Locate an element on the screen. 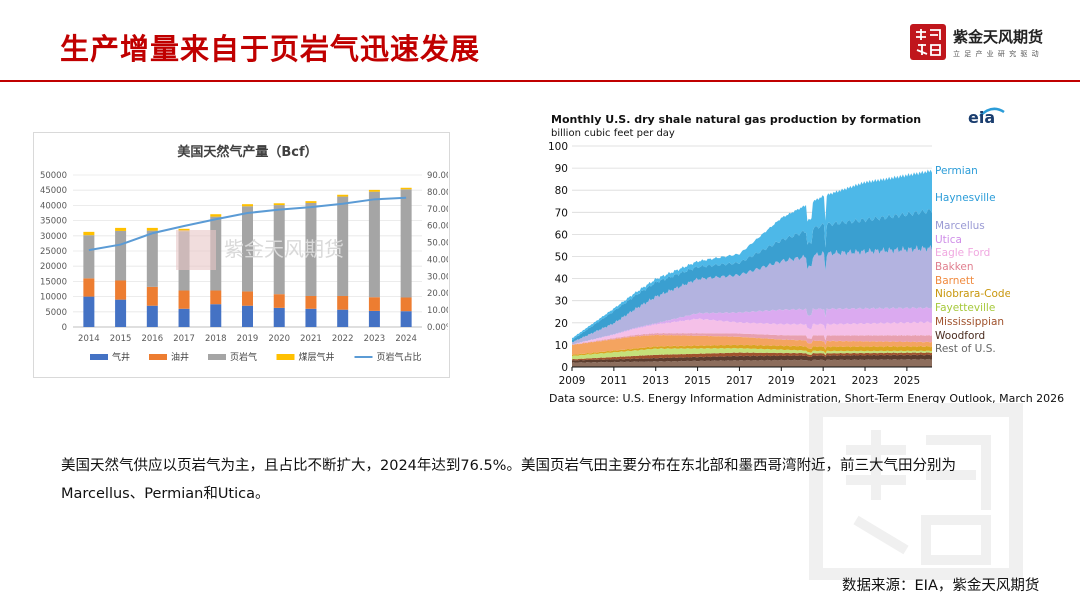 The width and height of the screenshot is (1080, 608). legend-label: Utica is located at coordinates (948, 240).